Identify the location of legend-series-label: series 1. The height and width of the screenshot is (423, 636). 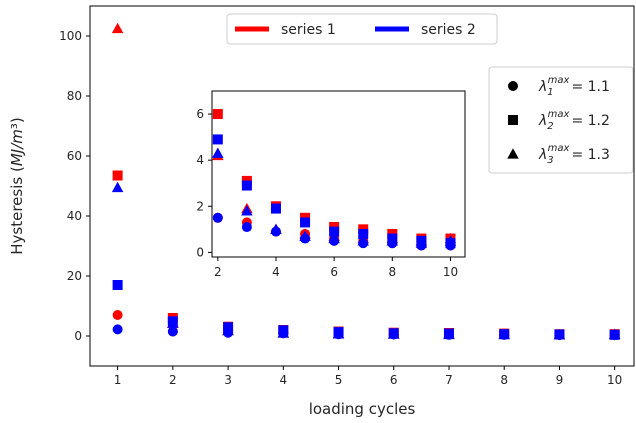
(308, 30).